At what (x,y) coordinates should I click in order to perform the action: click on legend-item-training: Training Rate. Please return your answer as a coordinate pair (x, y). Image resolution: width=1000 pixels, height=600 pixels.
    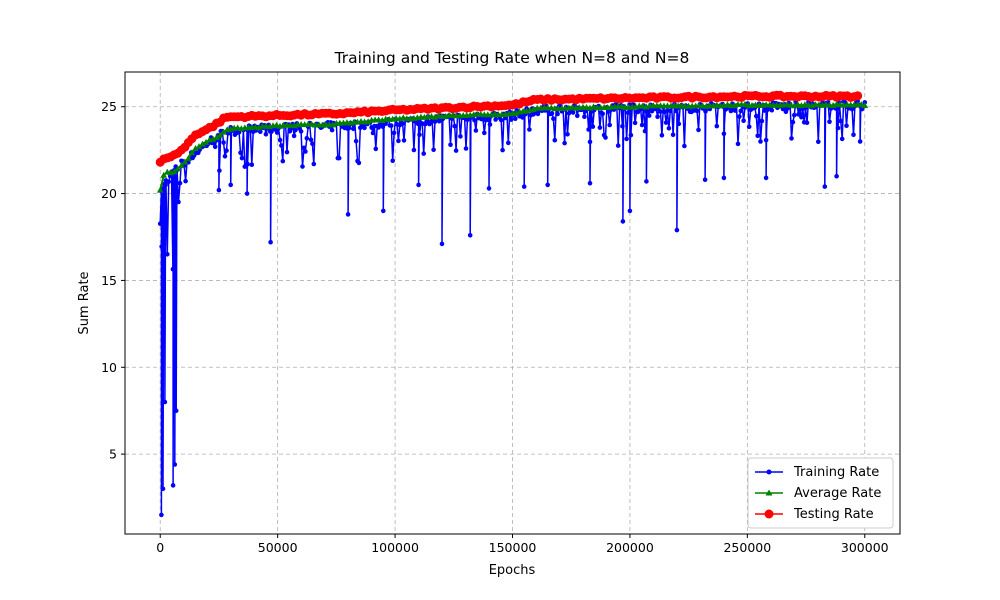
    Looking at the image, I should click on (817, 472).